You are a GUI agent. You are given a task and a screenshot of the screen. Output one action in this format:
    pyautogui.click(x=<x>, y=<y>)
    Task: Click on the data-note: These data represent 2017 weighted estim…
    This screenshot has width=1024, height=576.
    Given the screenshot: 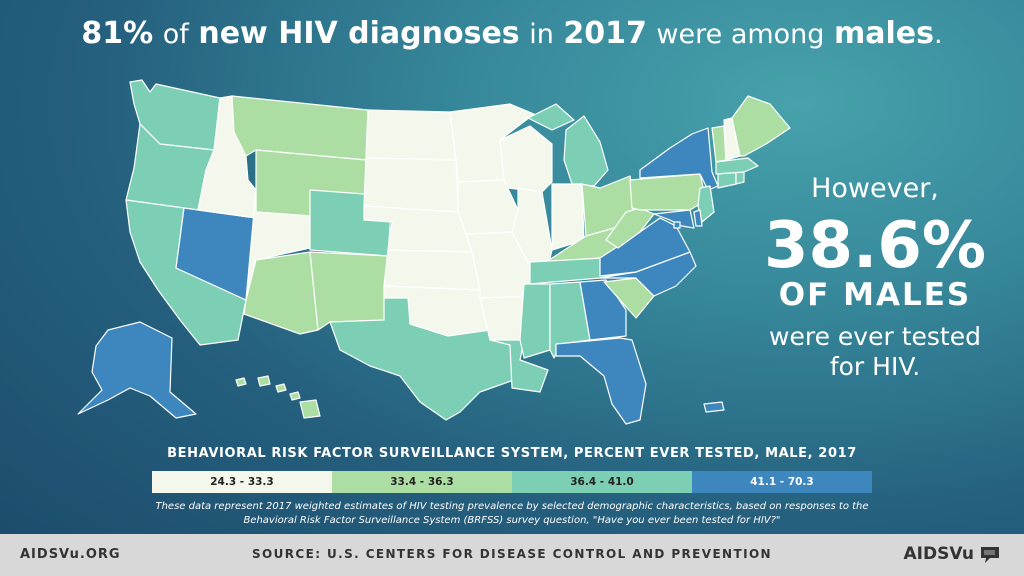 What is the action you would take?
    pyautogui.click(x=512, y=514)
    